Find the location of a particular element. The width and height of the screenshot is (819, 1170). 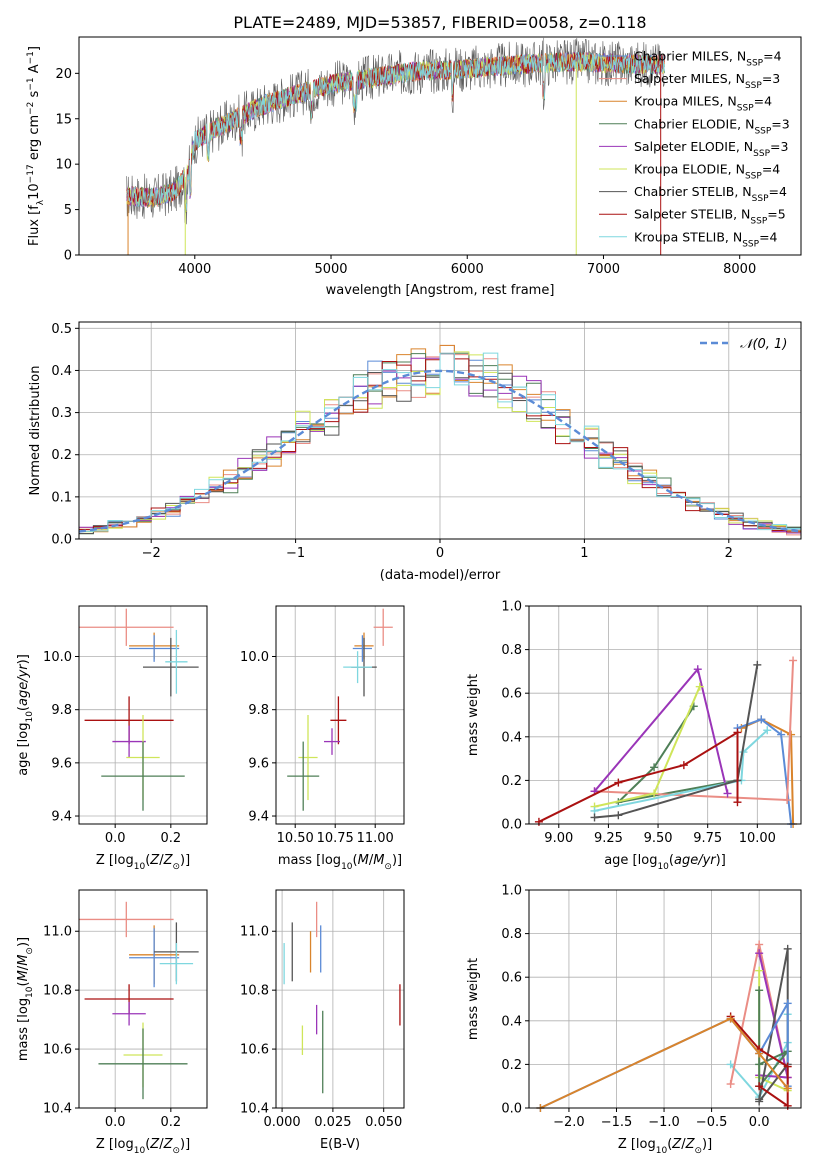

x-tick-label: 8000 is located at coordinates (739, 269).